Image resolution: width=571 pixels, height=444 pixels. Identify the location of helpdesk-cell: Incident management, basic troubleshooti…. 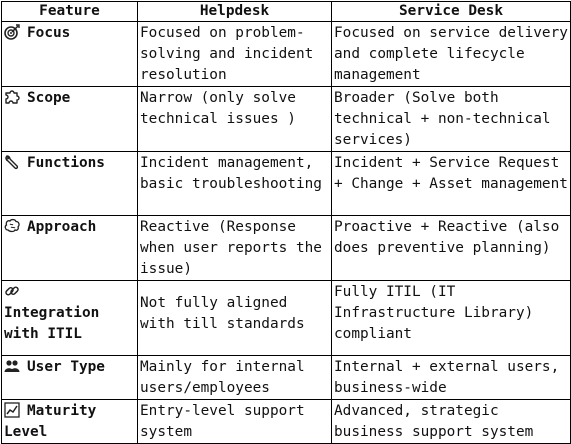
(234, 183).